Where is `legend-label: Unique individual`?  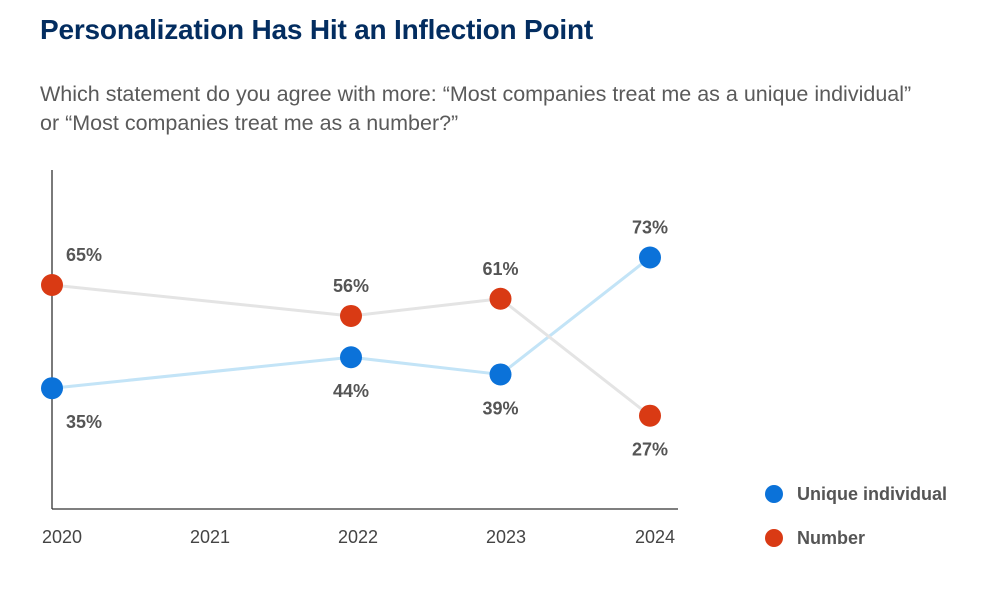
legend-label: Unique individual is located at coordinates (872, 494).